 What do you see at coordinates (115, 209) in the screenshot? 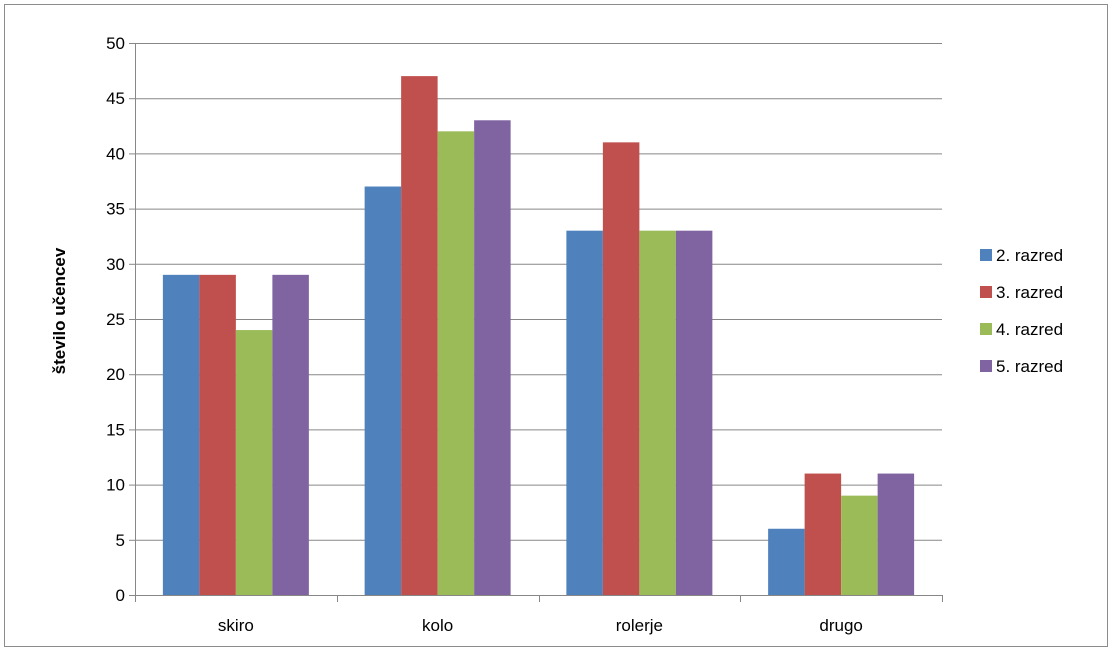
I see `y-tick-label: 35` at bounding box center [115, 209].